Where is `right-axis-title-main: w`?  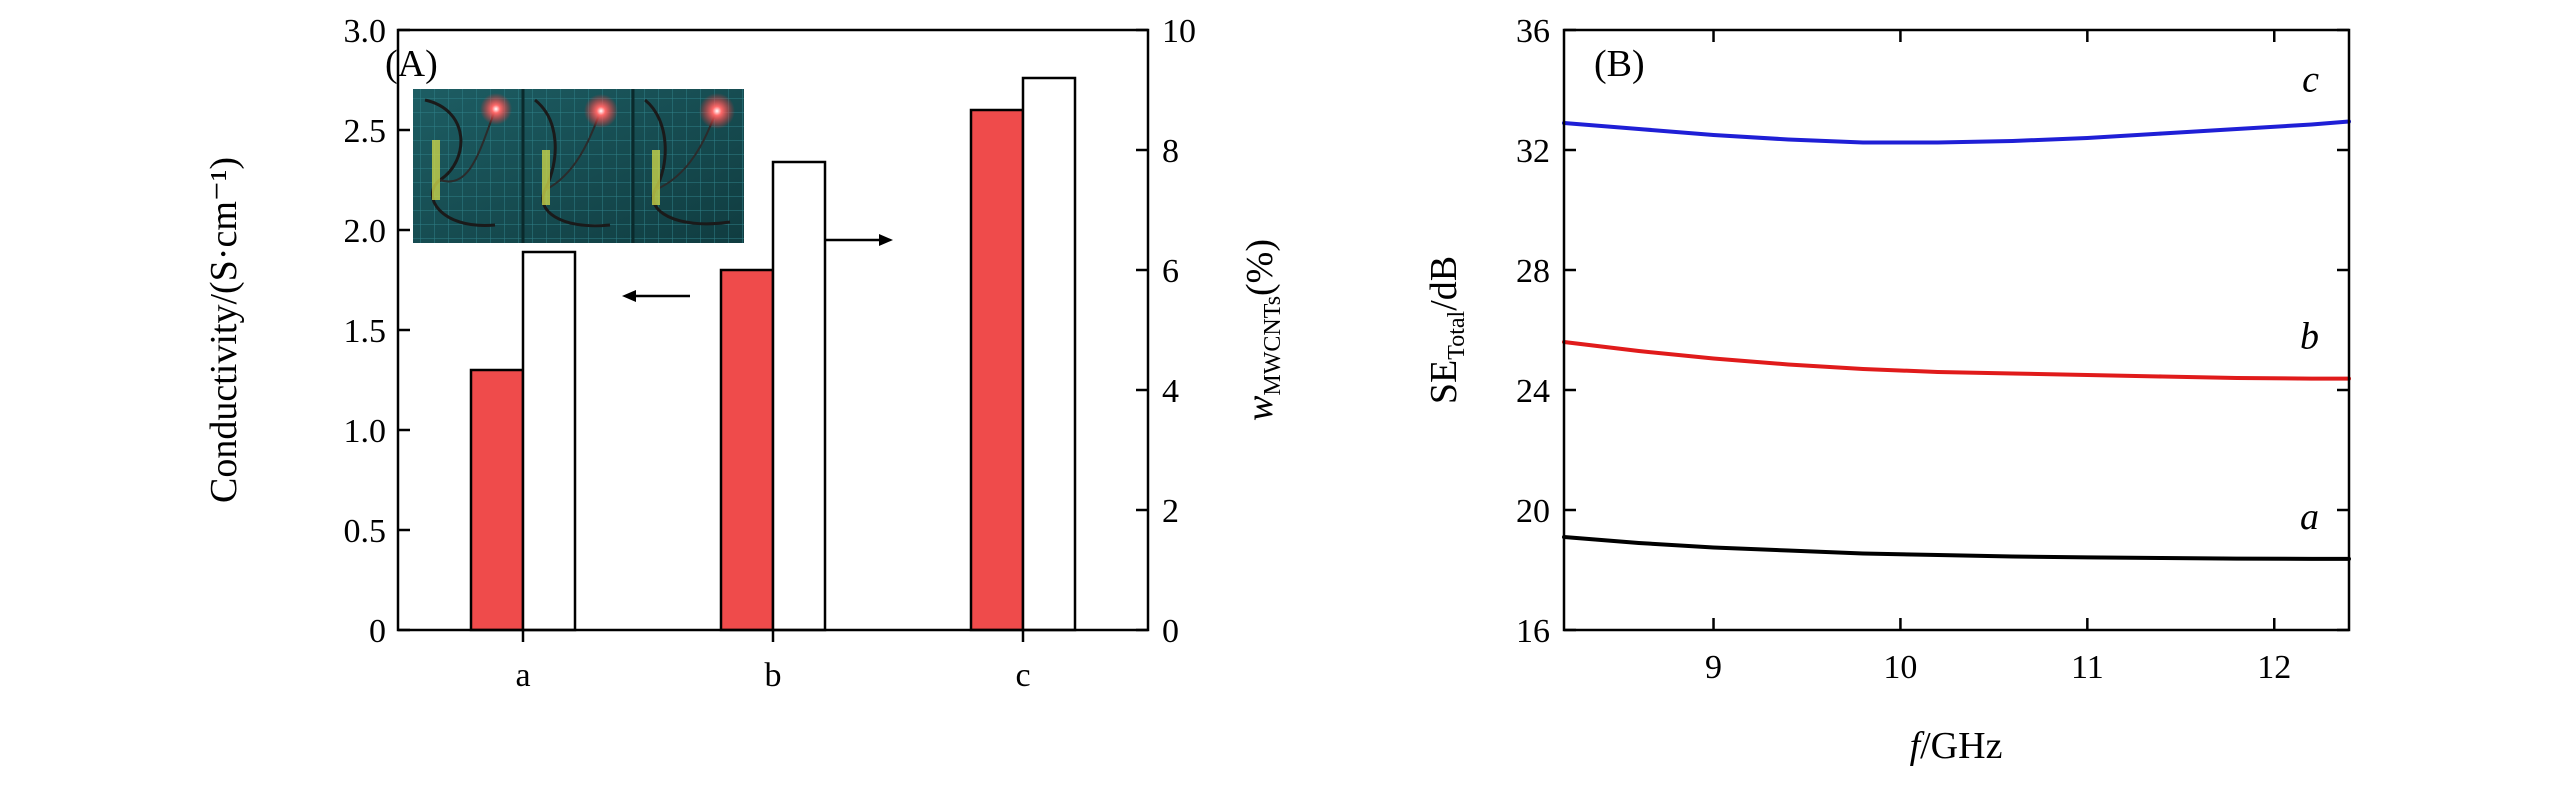 right-axis-title-main: w is located at coordinates (1260, 408).